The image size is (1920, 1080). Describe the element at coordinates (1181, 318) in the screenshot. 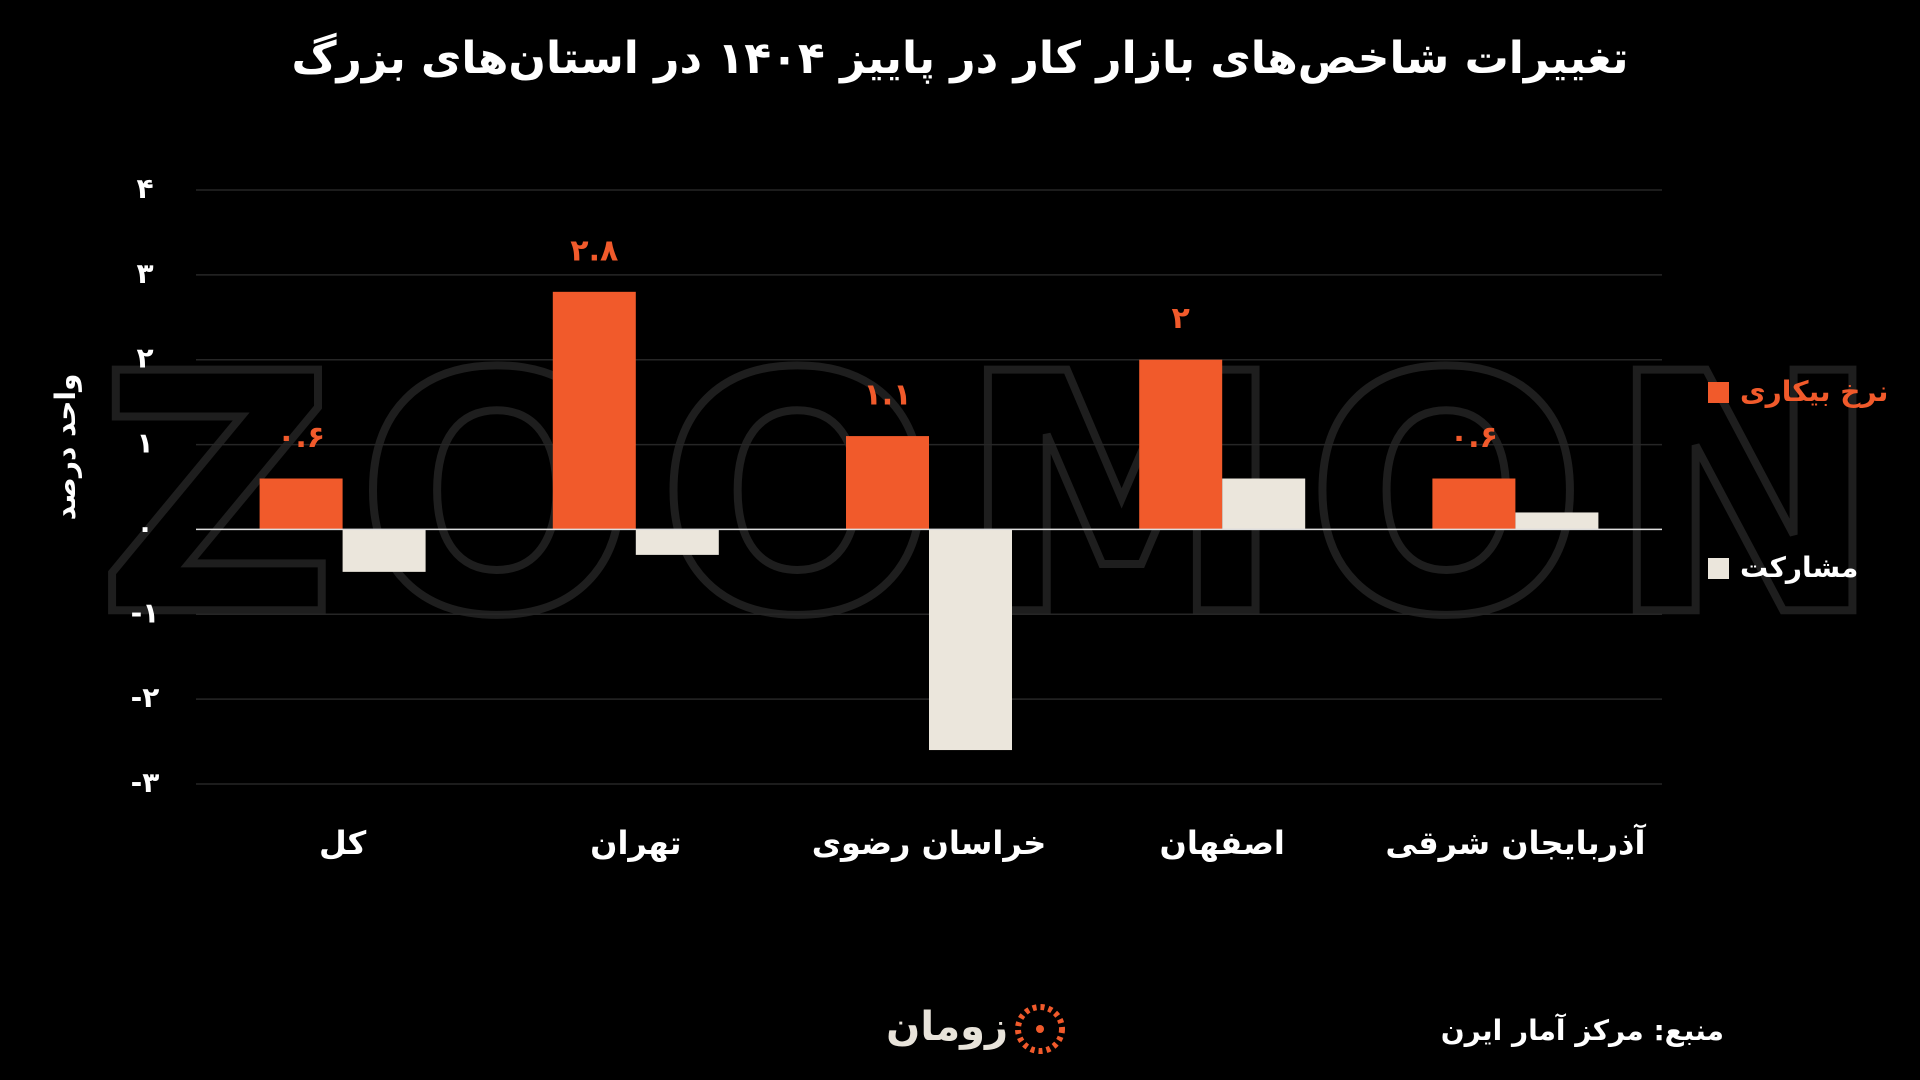

I see `data-label: ۲` at that location.